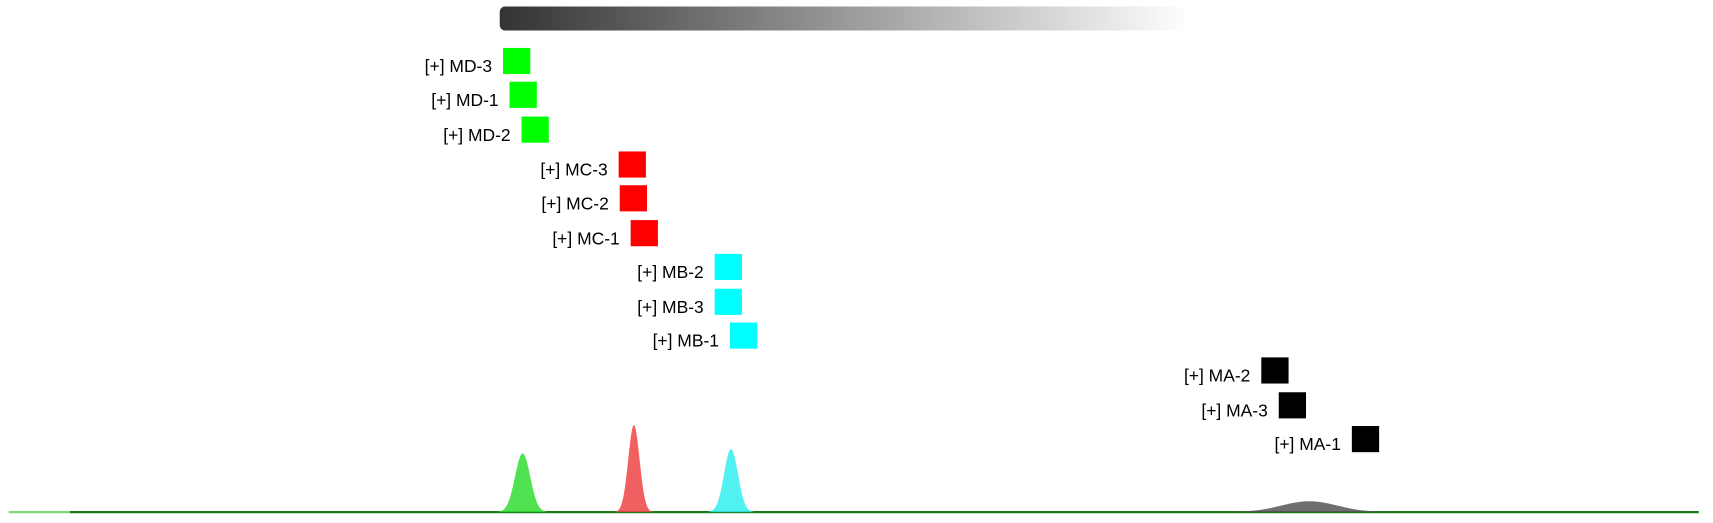  Describe the element at coordinates (670, 272) in the screenshot. I see `marker-label: [+] MB-2` at that location.